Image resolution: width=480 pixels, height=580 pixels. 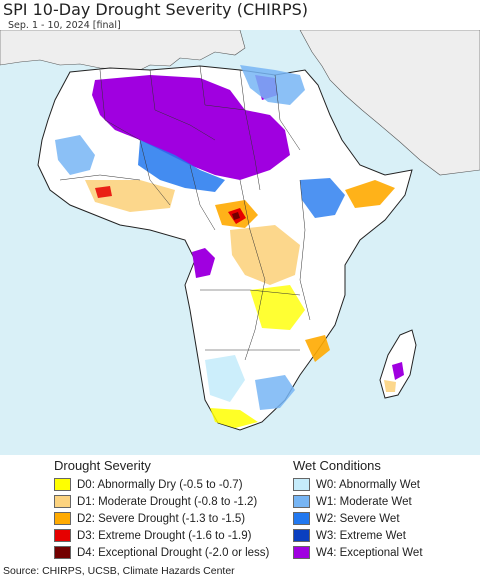 I want to click on d1-region-madagascar, so click(x=390, y=386).